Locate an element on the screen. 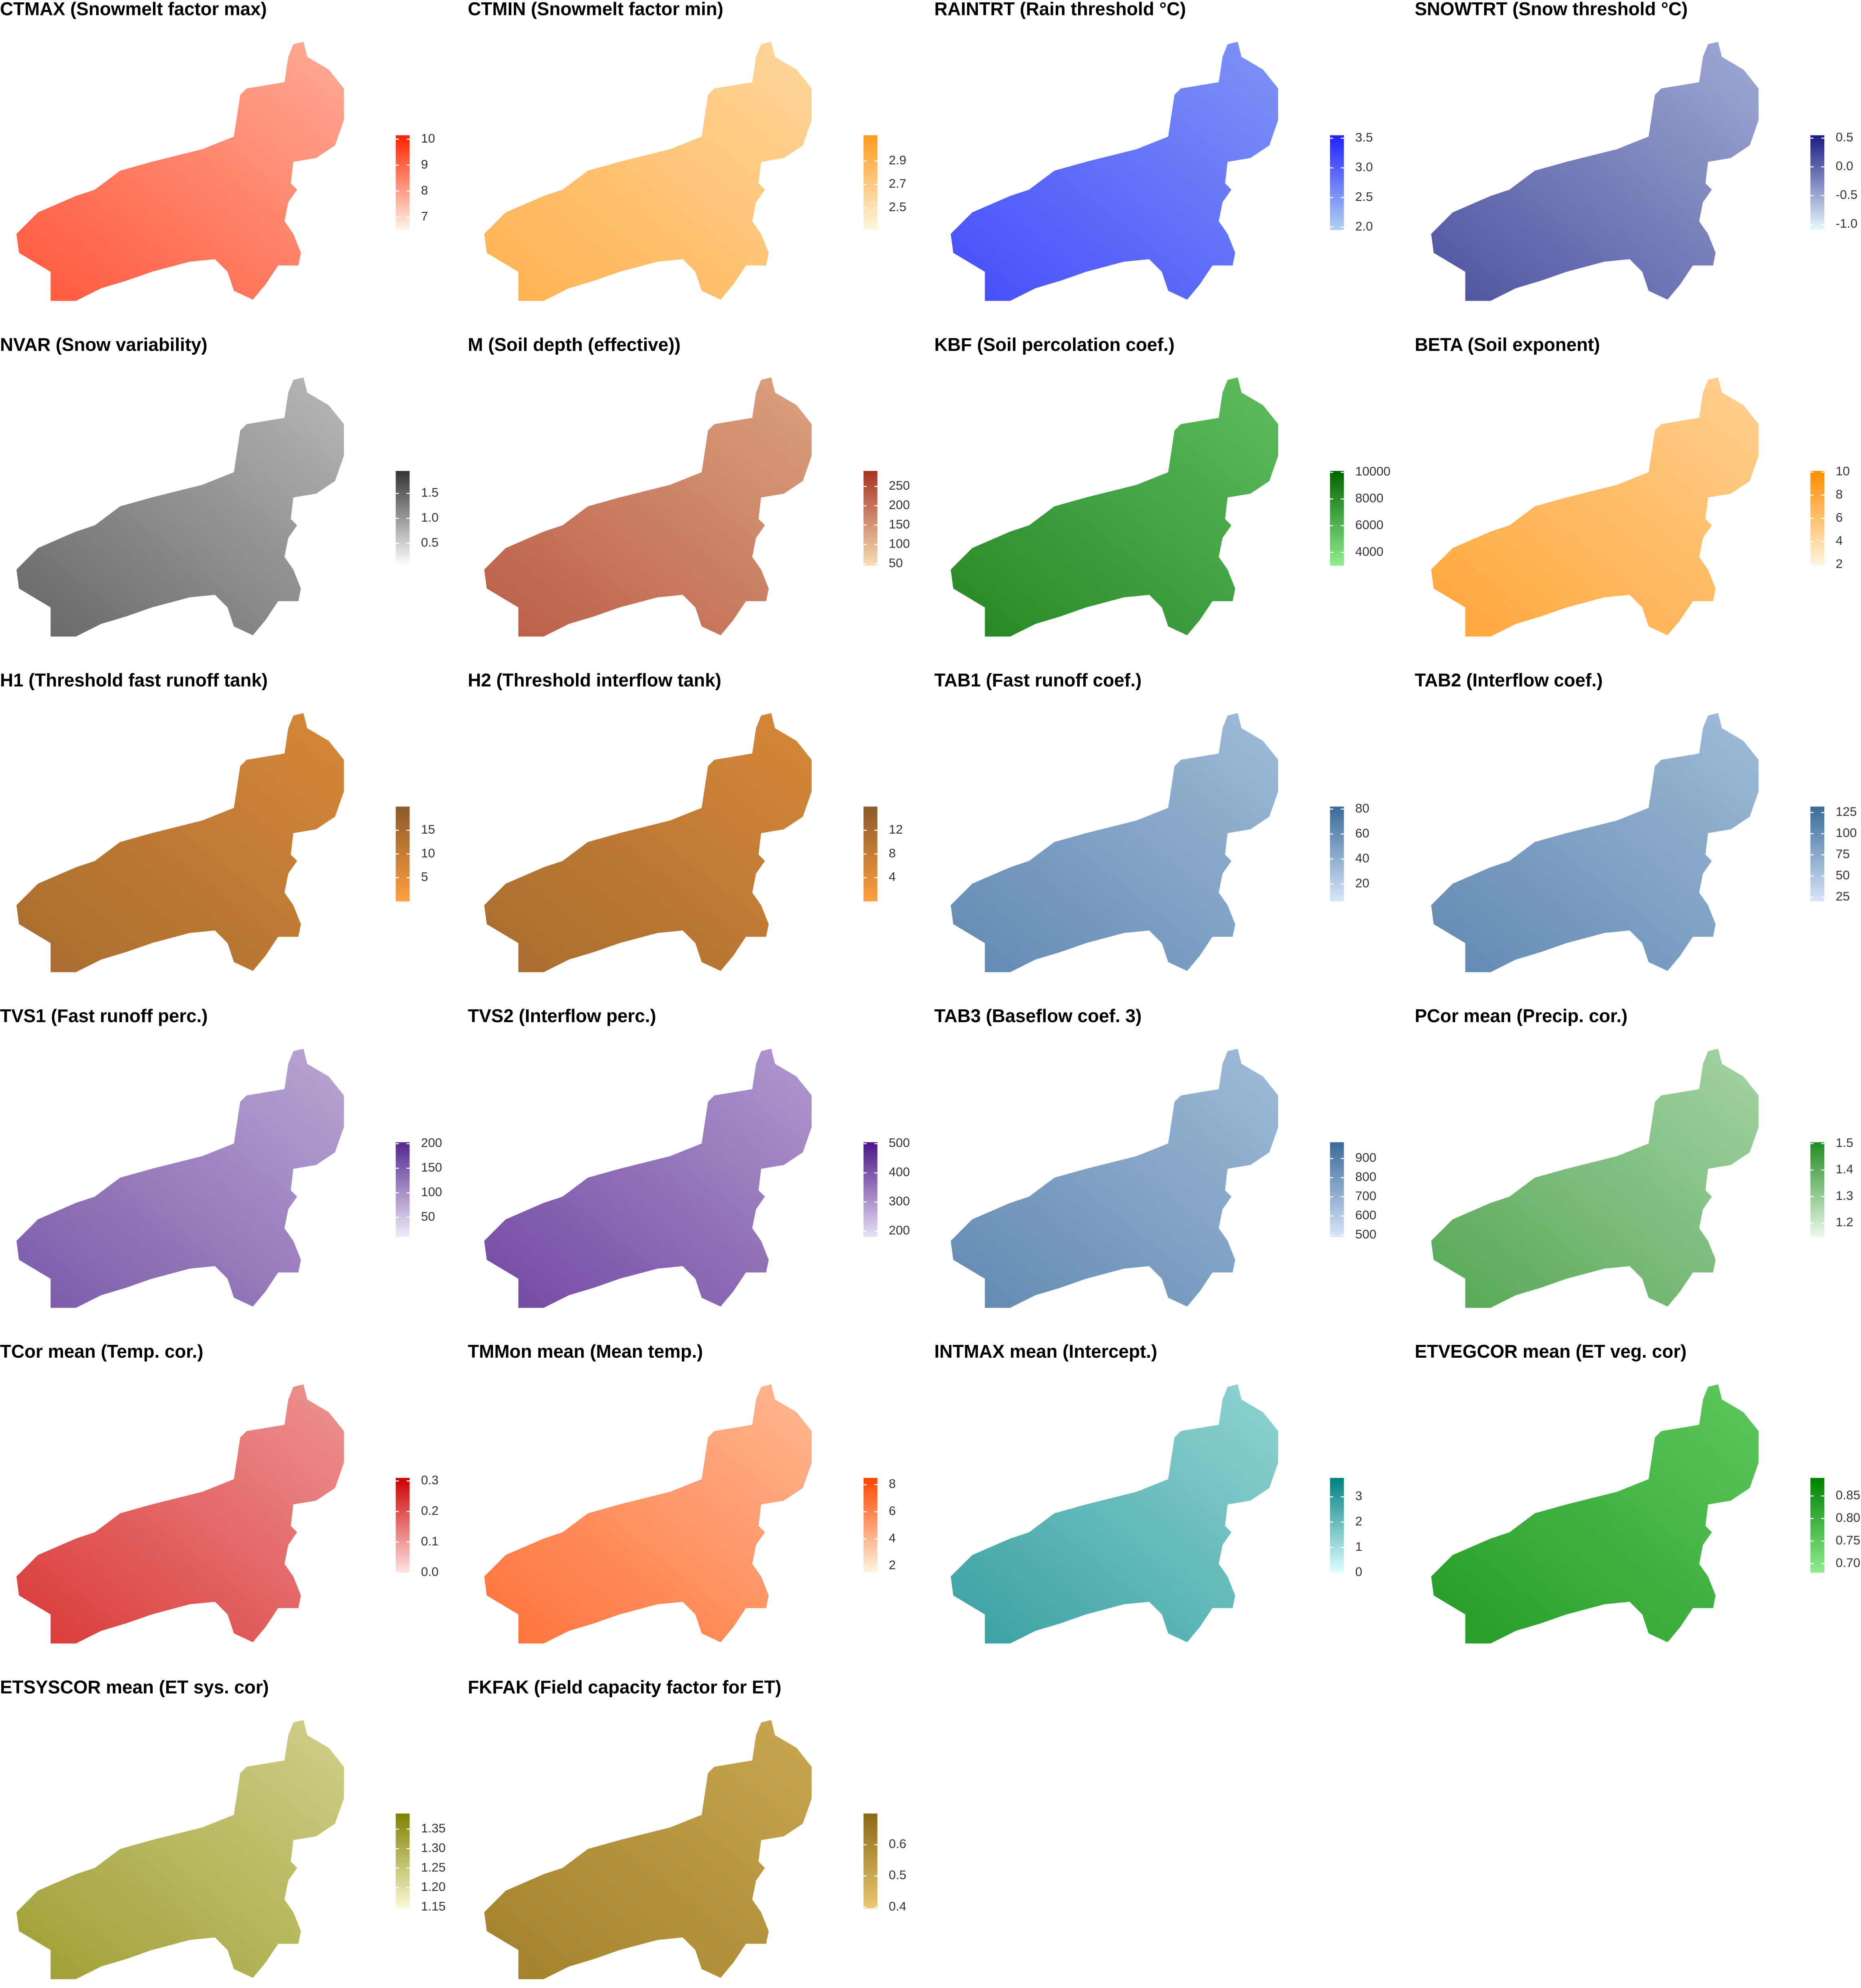 Image resolution: width=1861 pixels, height=1988 pixels. panel-title: TVS1 (Fast runoff perc.) is located at coordinates (104, 1015).